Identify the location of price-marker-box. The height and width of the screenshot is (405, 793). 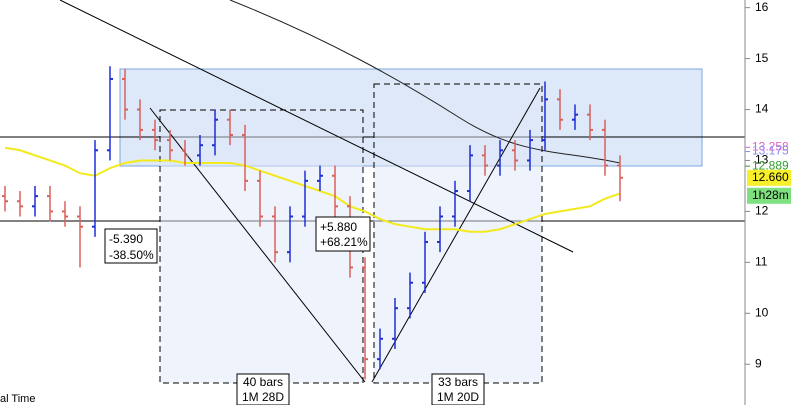
(769, 177).